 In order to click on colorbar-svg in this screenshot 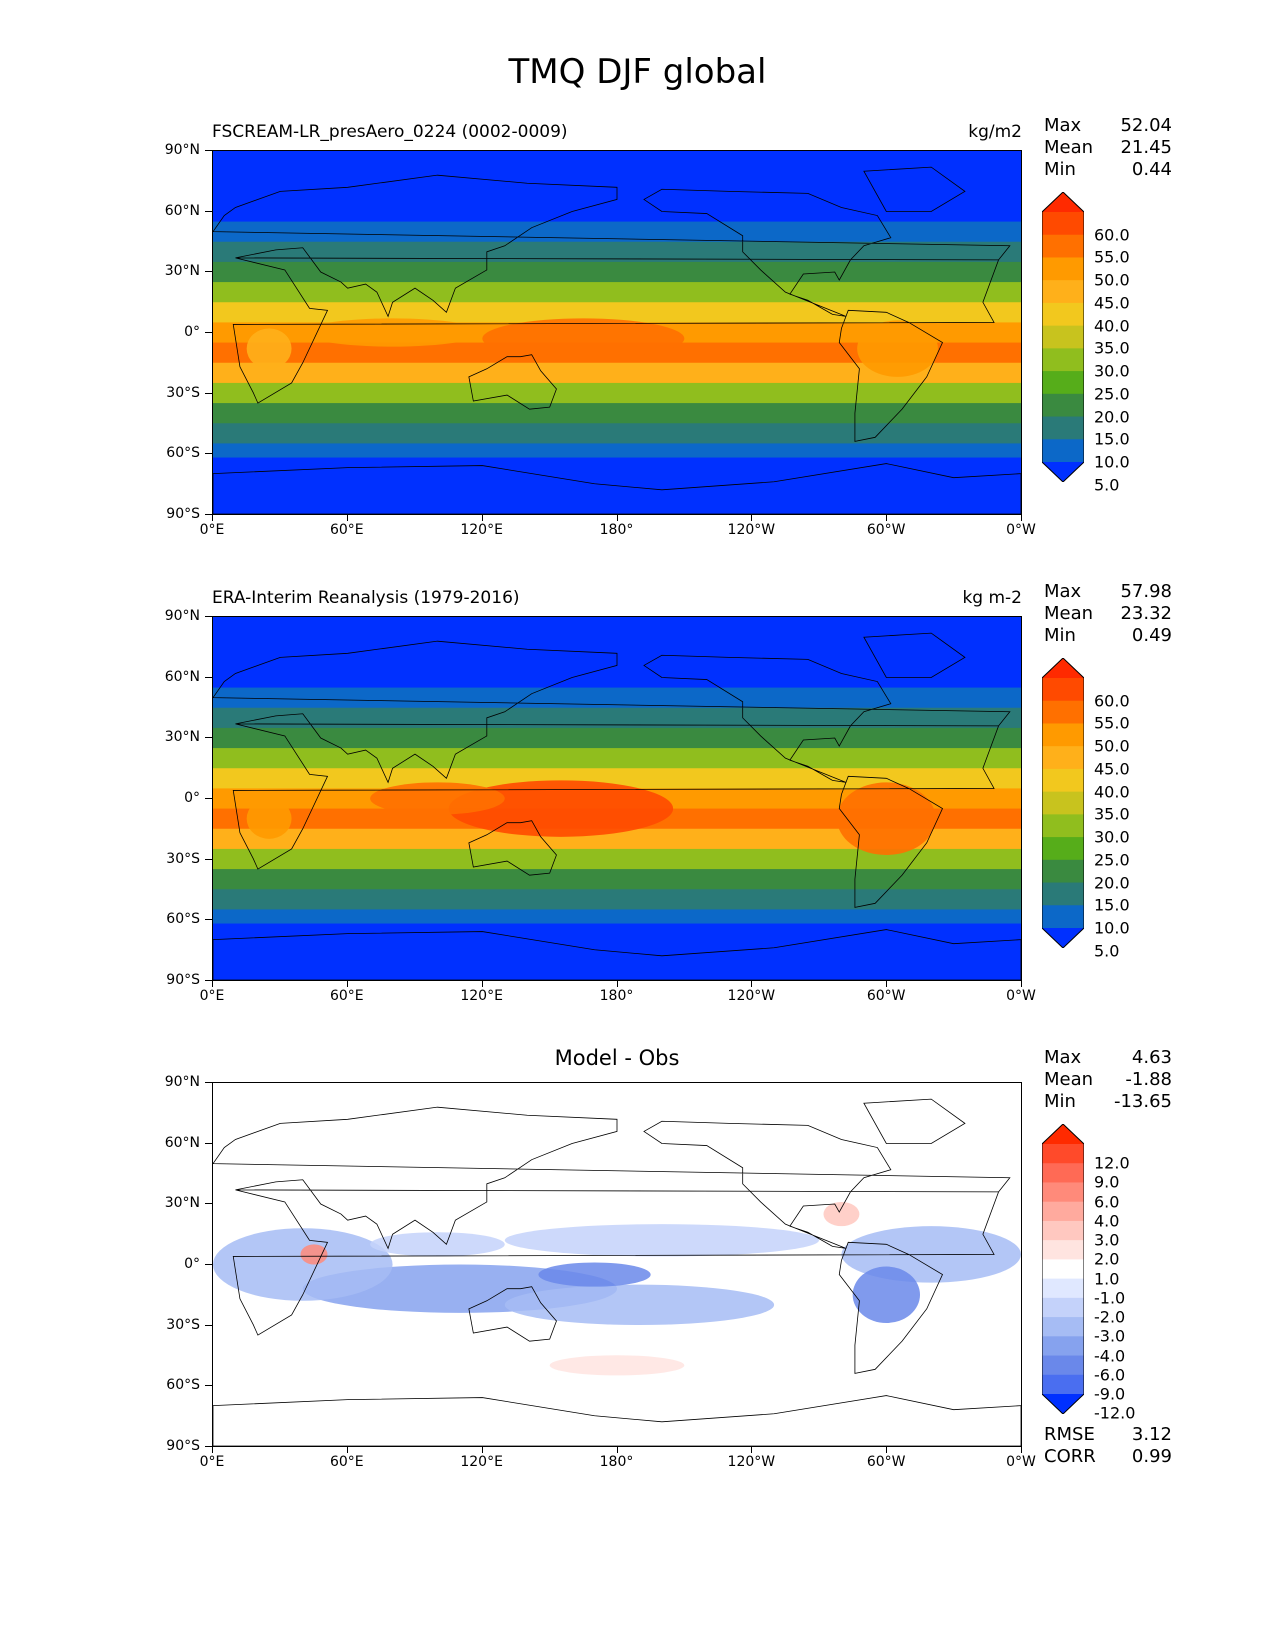, I will do `click(1063, 337)`.